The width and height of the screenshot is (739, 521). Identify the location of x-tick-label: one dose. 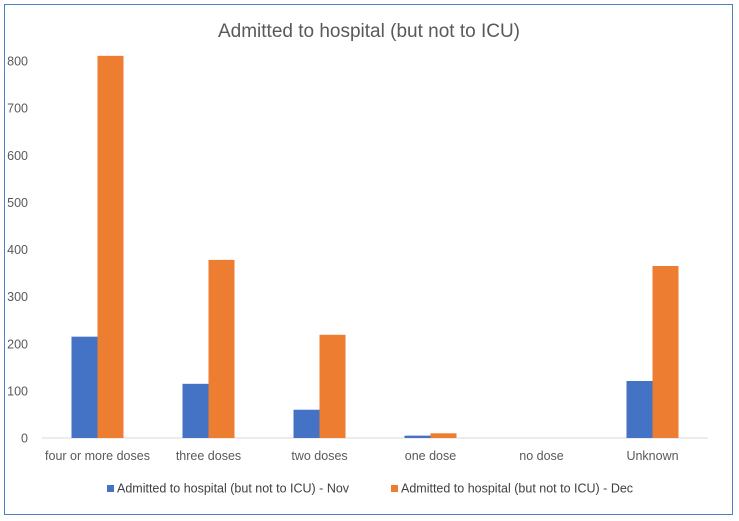
(430, 456).